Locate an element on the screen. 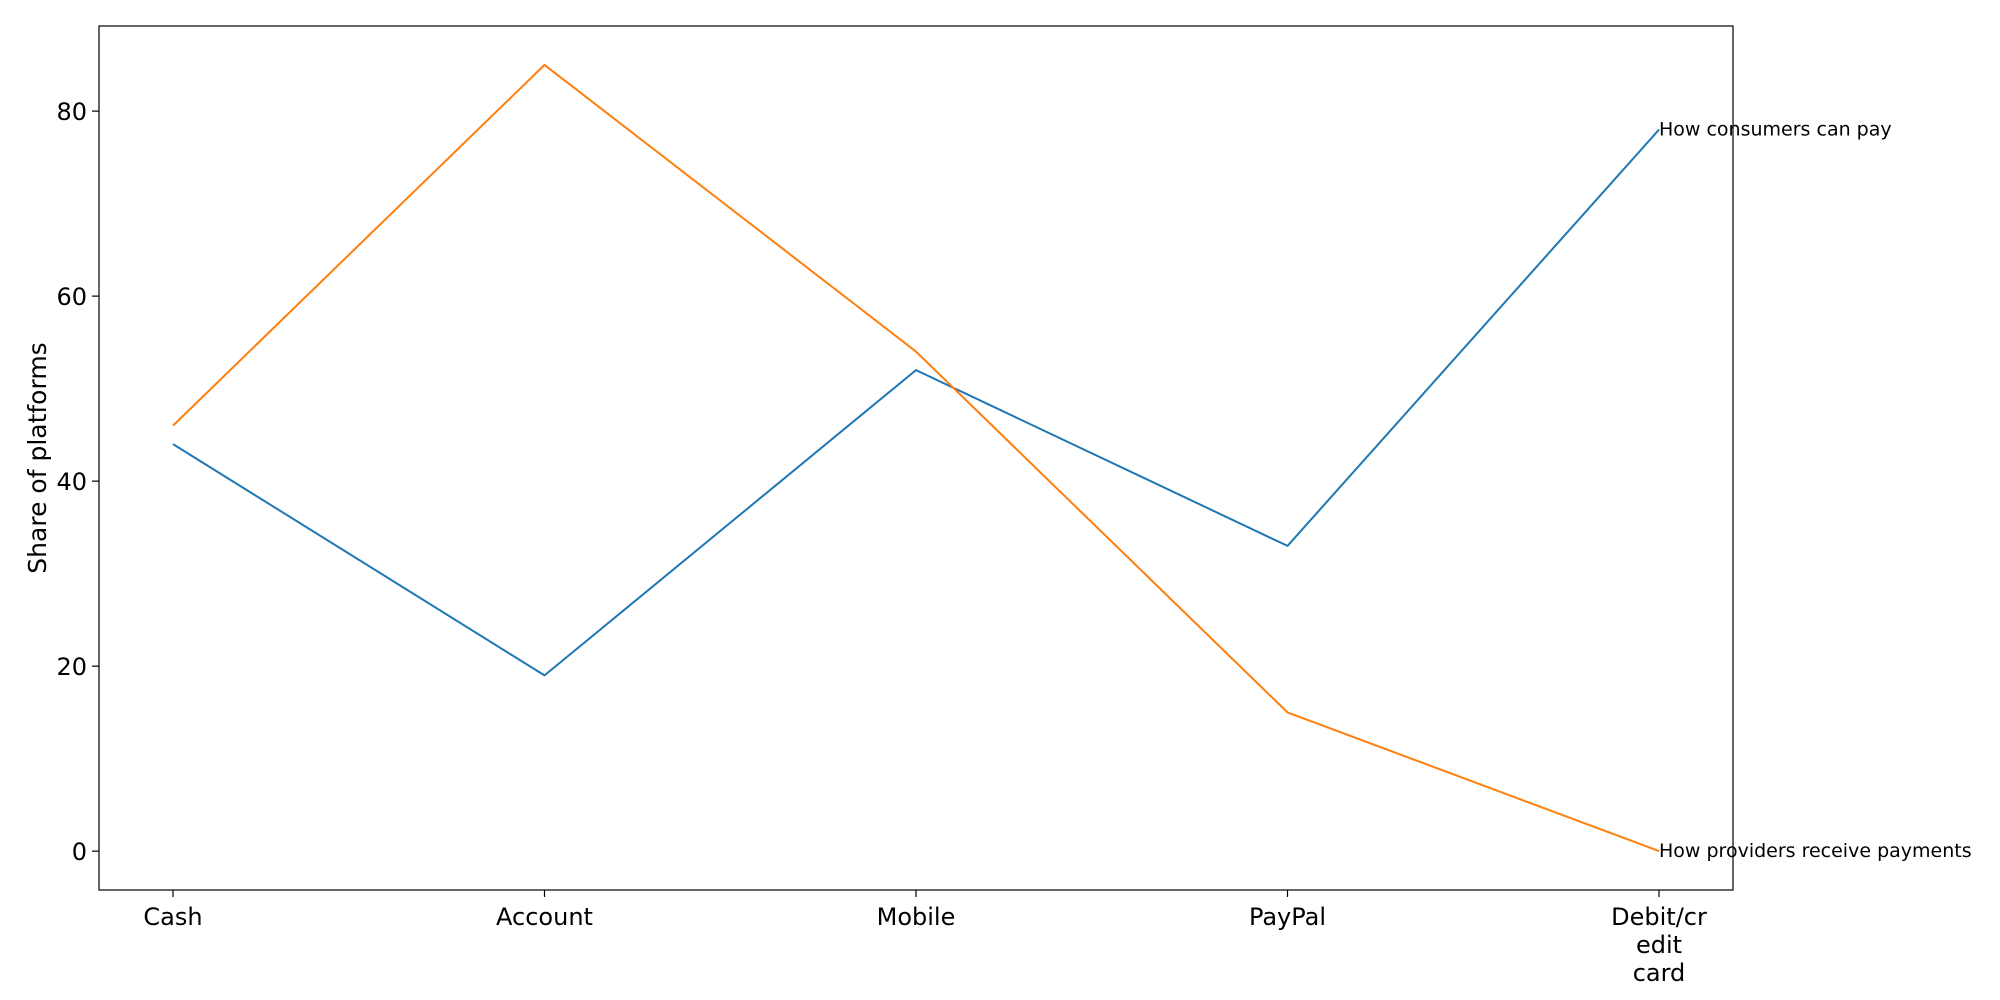  x-tick-label-line: edit is located at coordinates (1659, 945).